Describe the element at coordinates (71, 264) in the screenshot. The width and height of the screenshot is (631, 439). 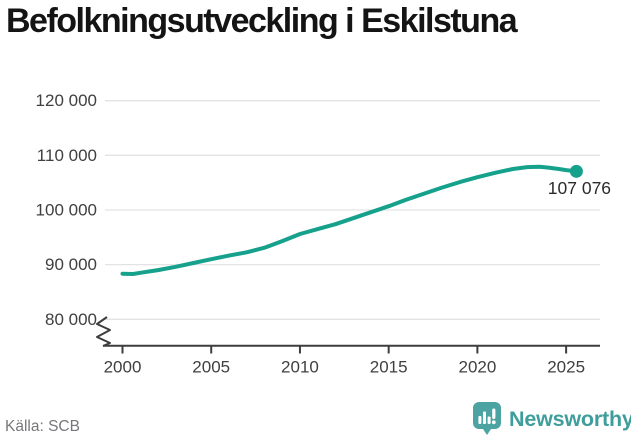
I see `y-tick-label: 90 000` at that location.